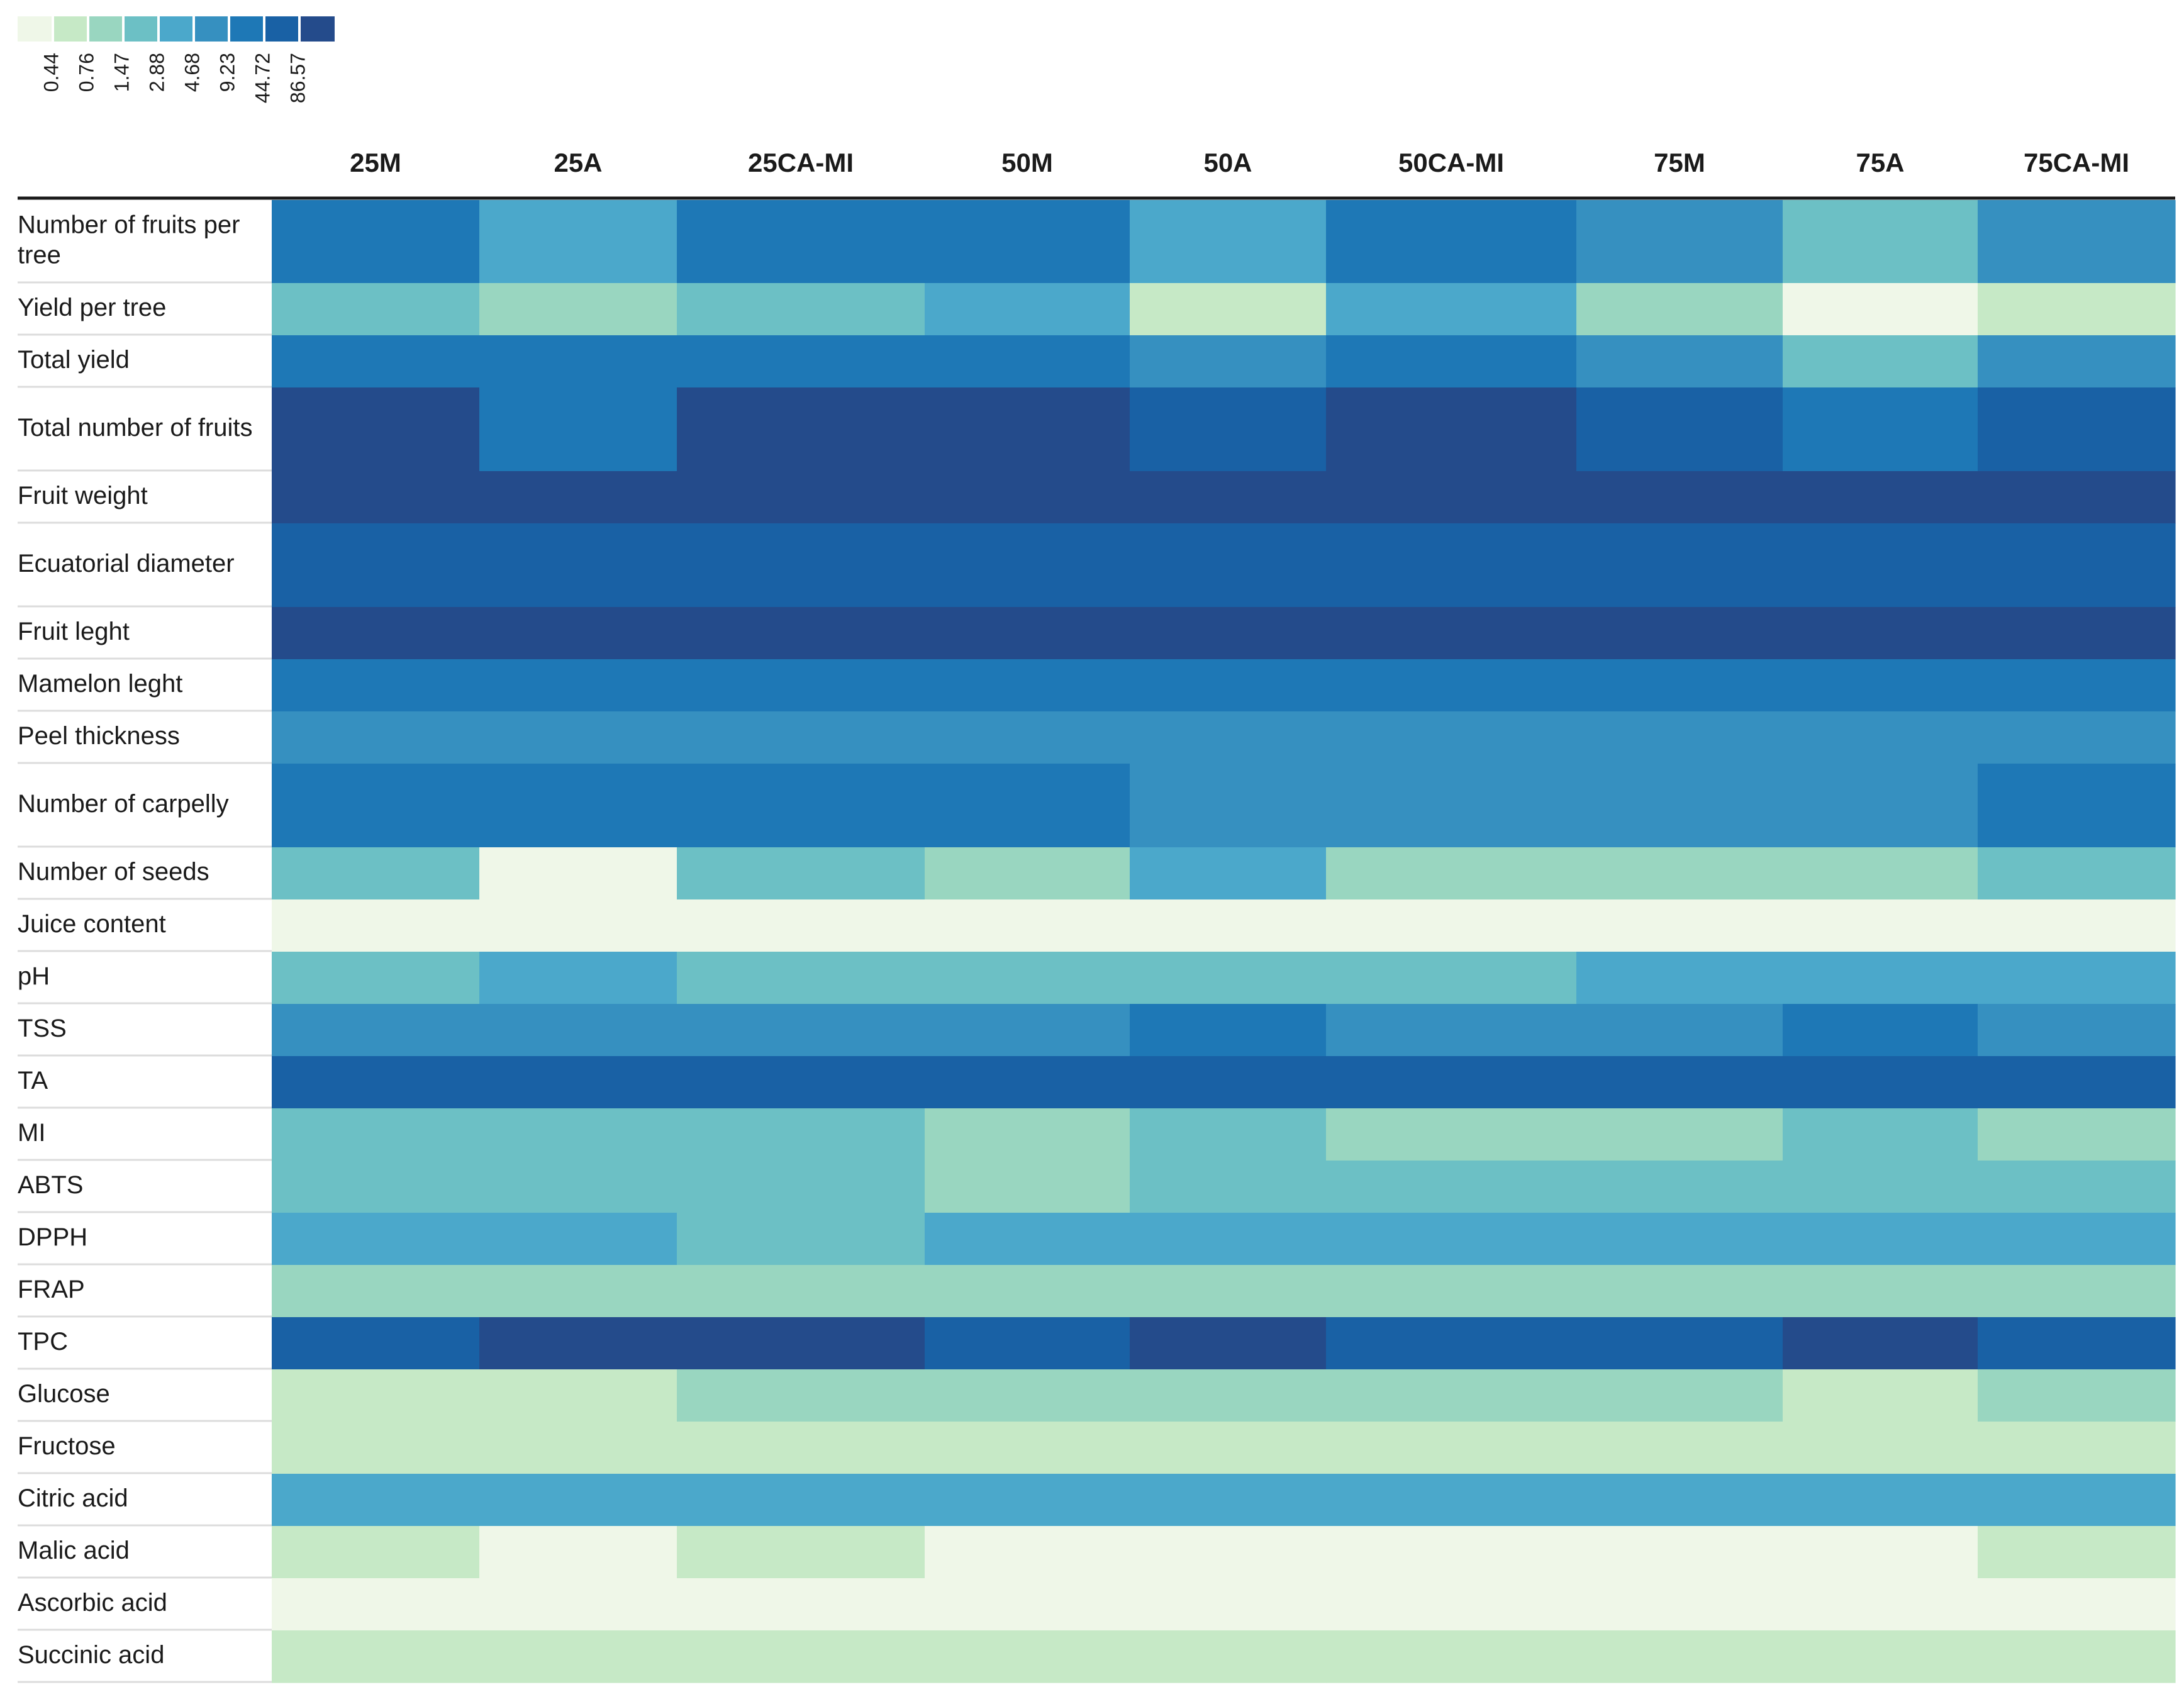 This screenshot has width=2184, height=1687. I want to click on row-label: TSS, so click(42, 1028).